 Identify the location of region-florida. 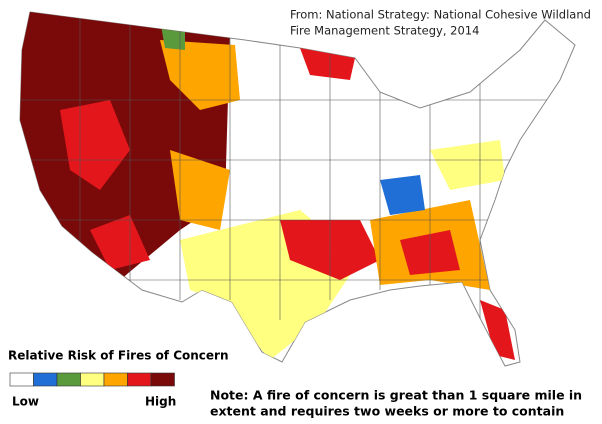
(497, 330).